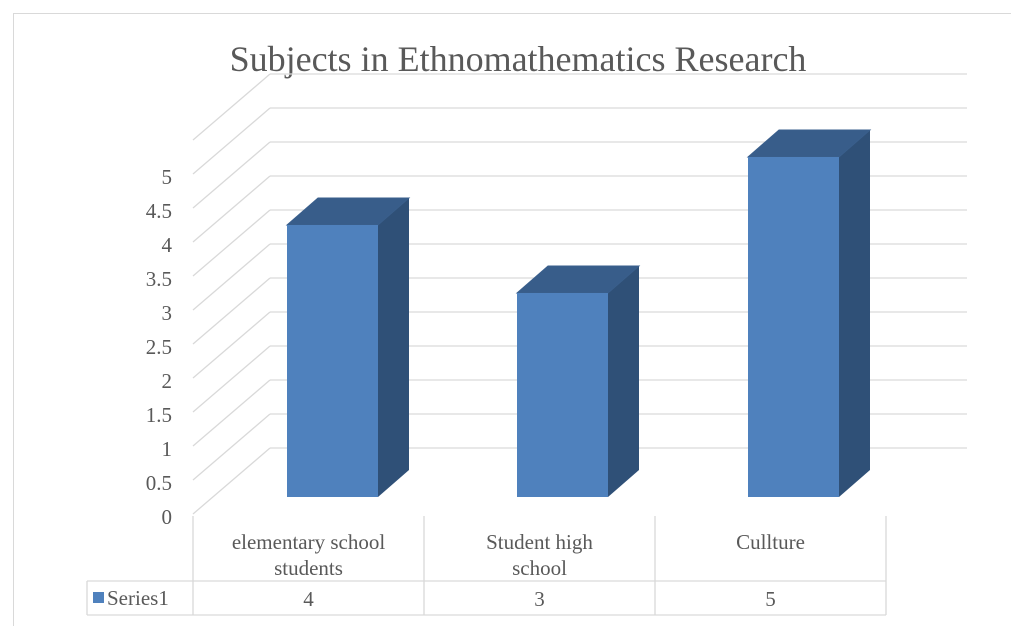 The height and width of the screenshot is (628, 1014). What do you see at coordinates (309, 555) in the screenshot?
I see `category-label: elementary school students` at bounding box center [309, 555].